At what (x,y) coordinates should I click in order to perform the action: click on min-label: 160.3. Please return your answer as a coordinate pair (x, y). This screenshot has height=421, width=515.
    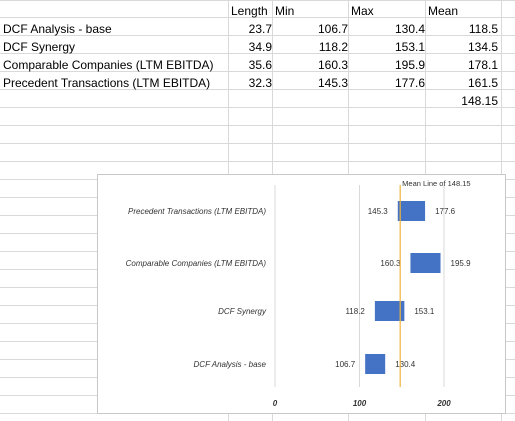
    Looking at the image, I should click on (390, 263).